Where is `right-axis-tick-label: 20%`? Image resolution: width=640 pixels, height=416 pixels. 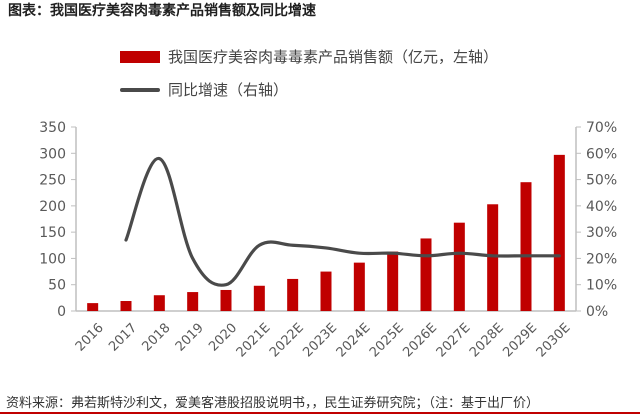
right-axis-tick-label: 20% is located at coordinates (601, 259).